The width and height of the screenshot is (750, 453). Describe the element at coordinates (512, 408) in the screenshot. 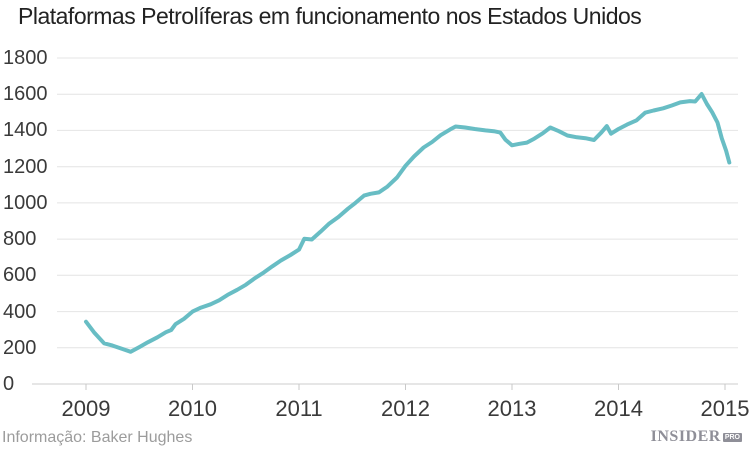

I see `x-axis-label: 2013` at that location.